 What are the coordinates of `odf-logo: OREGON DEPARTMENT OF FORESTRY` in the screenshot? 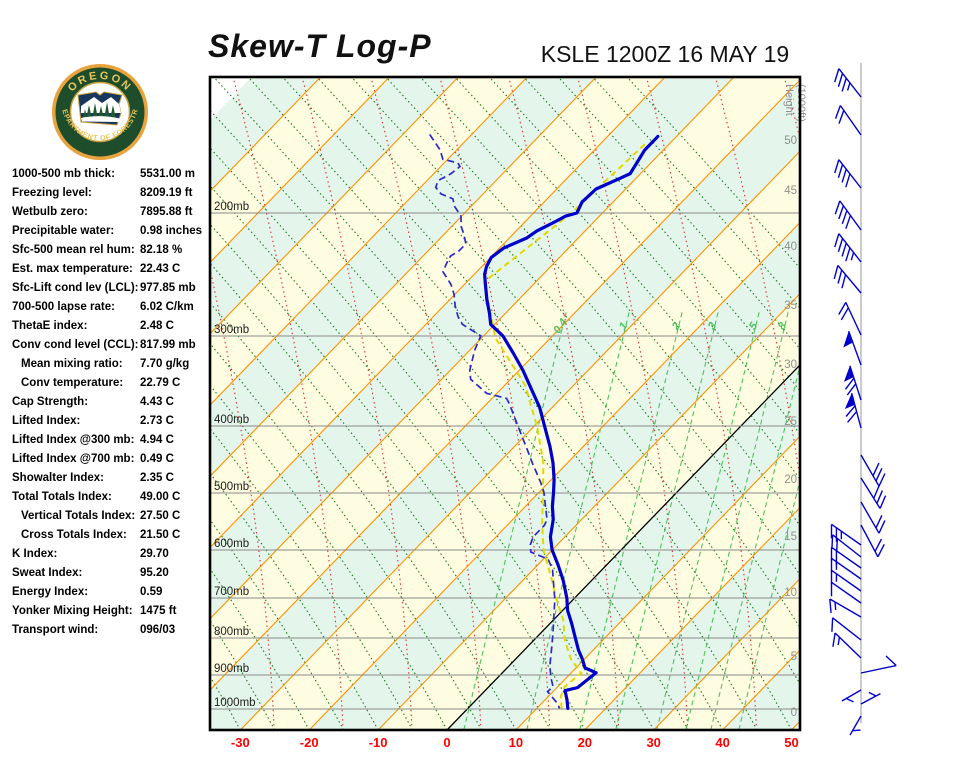 It's located at (99, 110).